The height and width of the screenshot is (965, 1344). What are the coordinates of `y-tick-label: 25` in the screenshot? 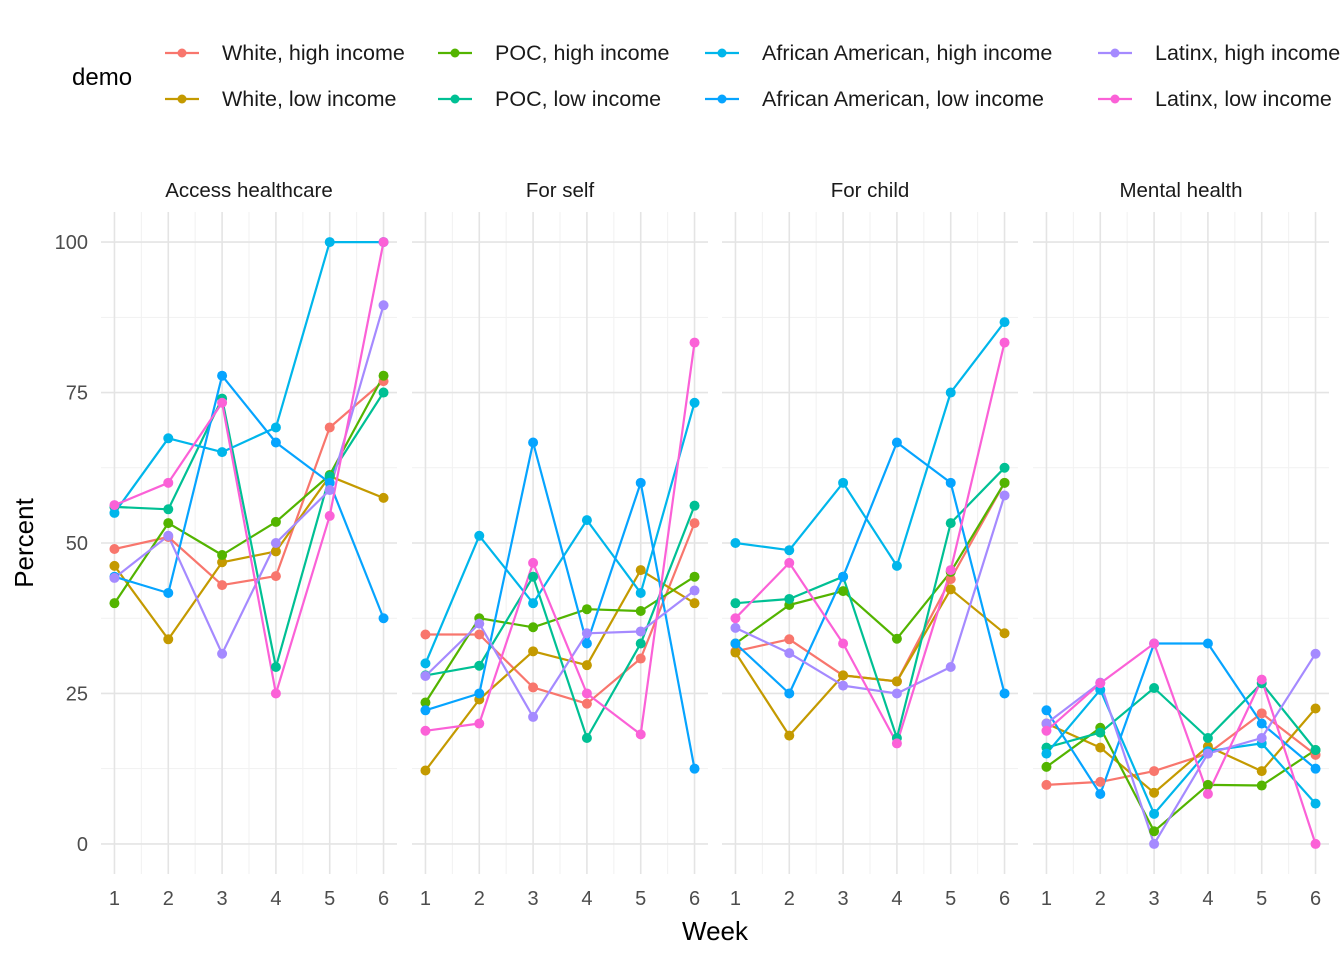 It's located at (77, 694).